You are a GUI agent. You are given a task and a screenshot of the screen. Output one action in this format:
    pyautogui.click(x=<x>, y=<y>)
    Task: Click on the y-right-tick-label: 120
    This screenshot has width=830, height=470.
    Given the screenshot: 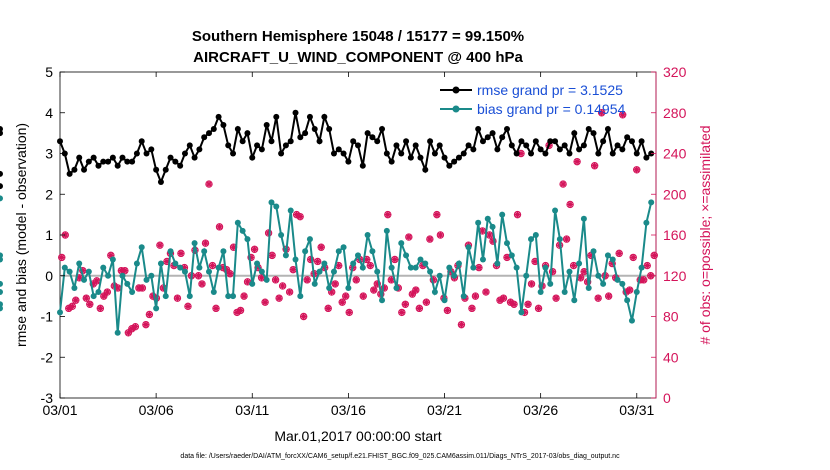 What is the action you would take?
    pyautogui.click(x=675, y=276)
    